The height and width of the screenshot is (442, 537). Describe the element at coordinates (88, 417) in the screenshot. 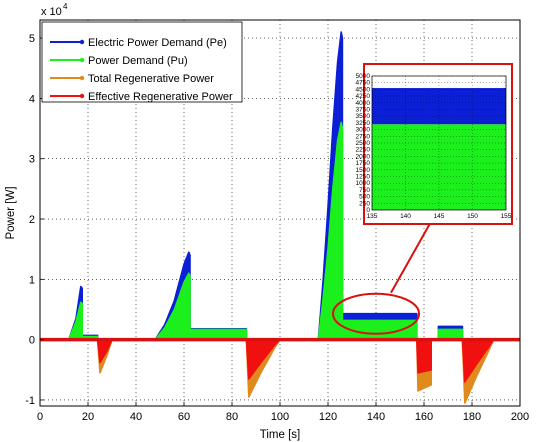

I see `x-tick-label: 20` at that location.